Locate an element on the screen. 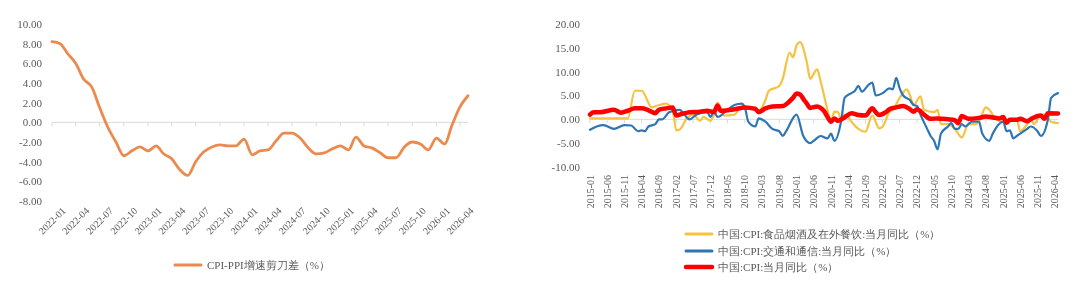 Image resolution: width=1080 pixels, height=283 pixels. x-tick-label: 2023-05 is located at coordinates (934, 192).